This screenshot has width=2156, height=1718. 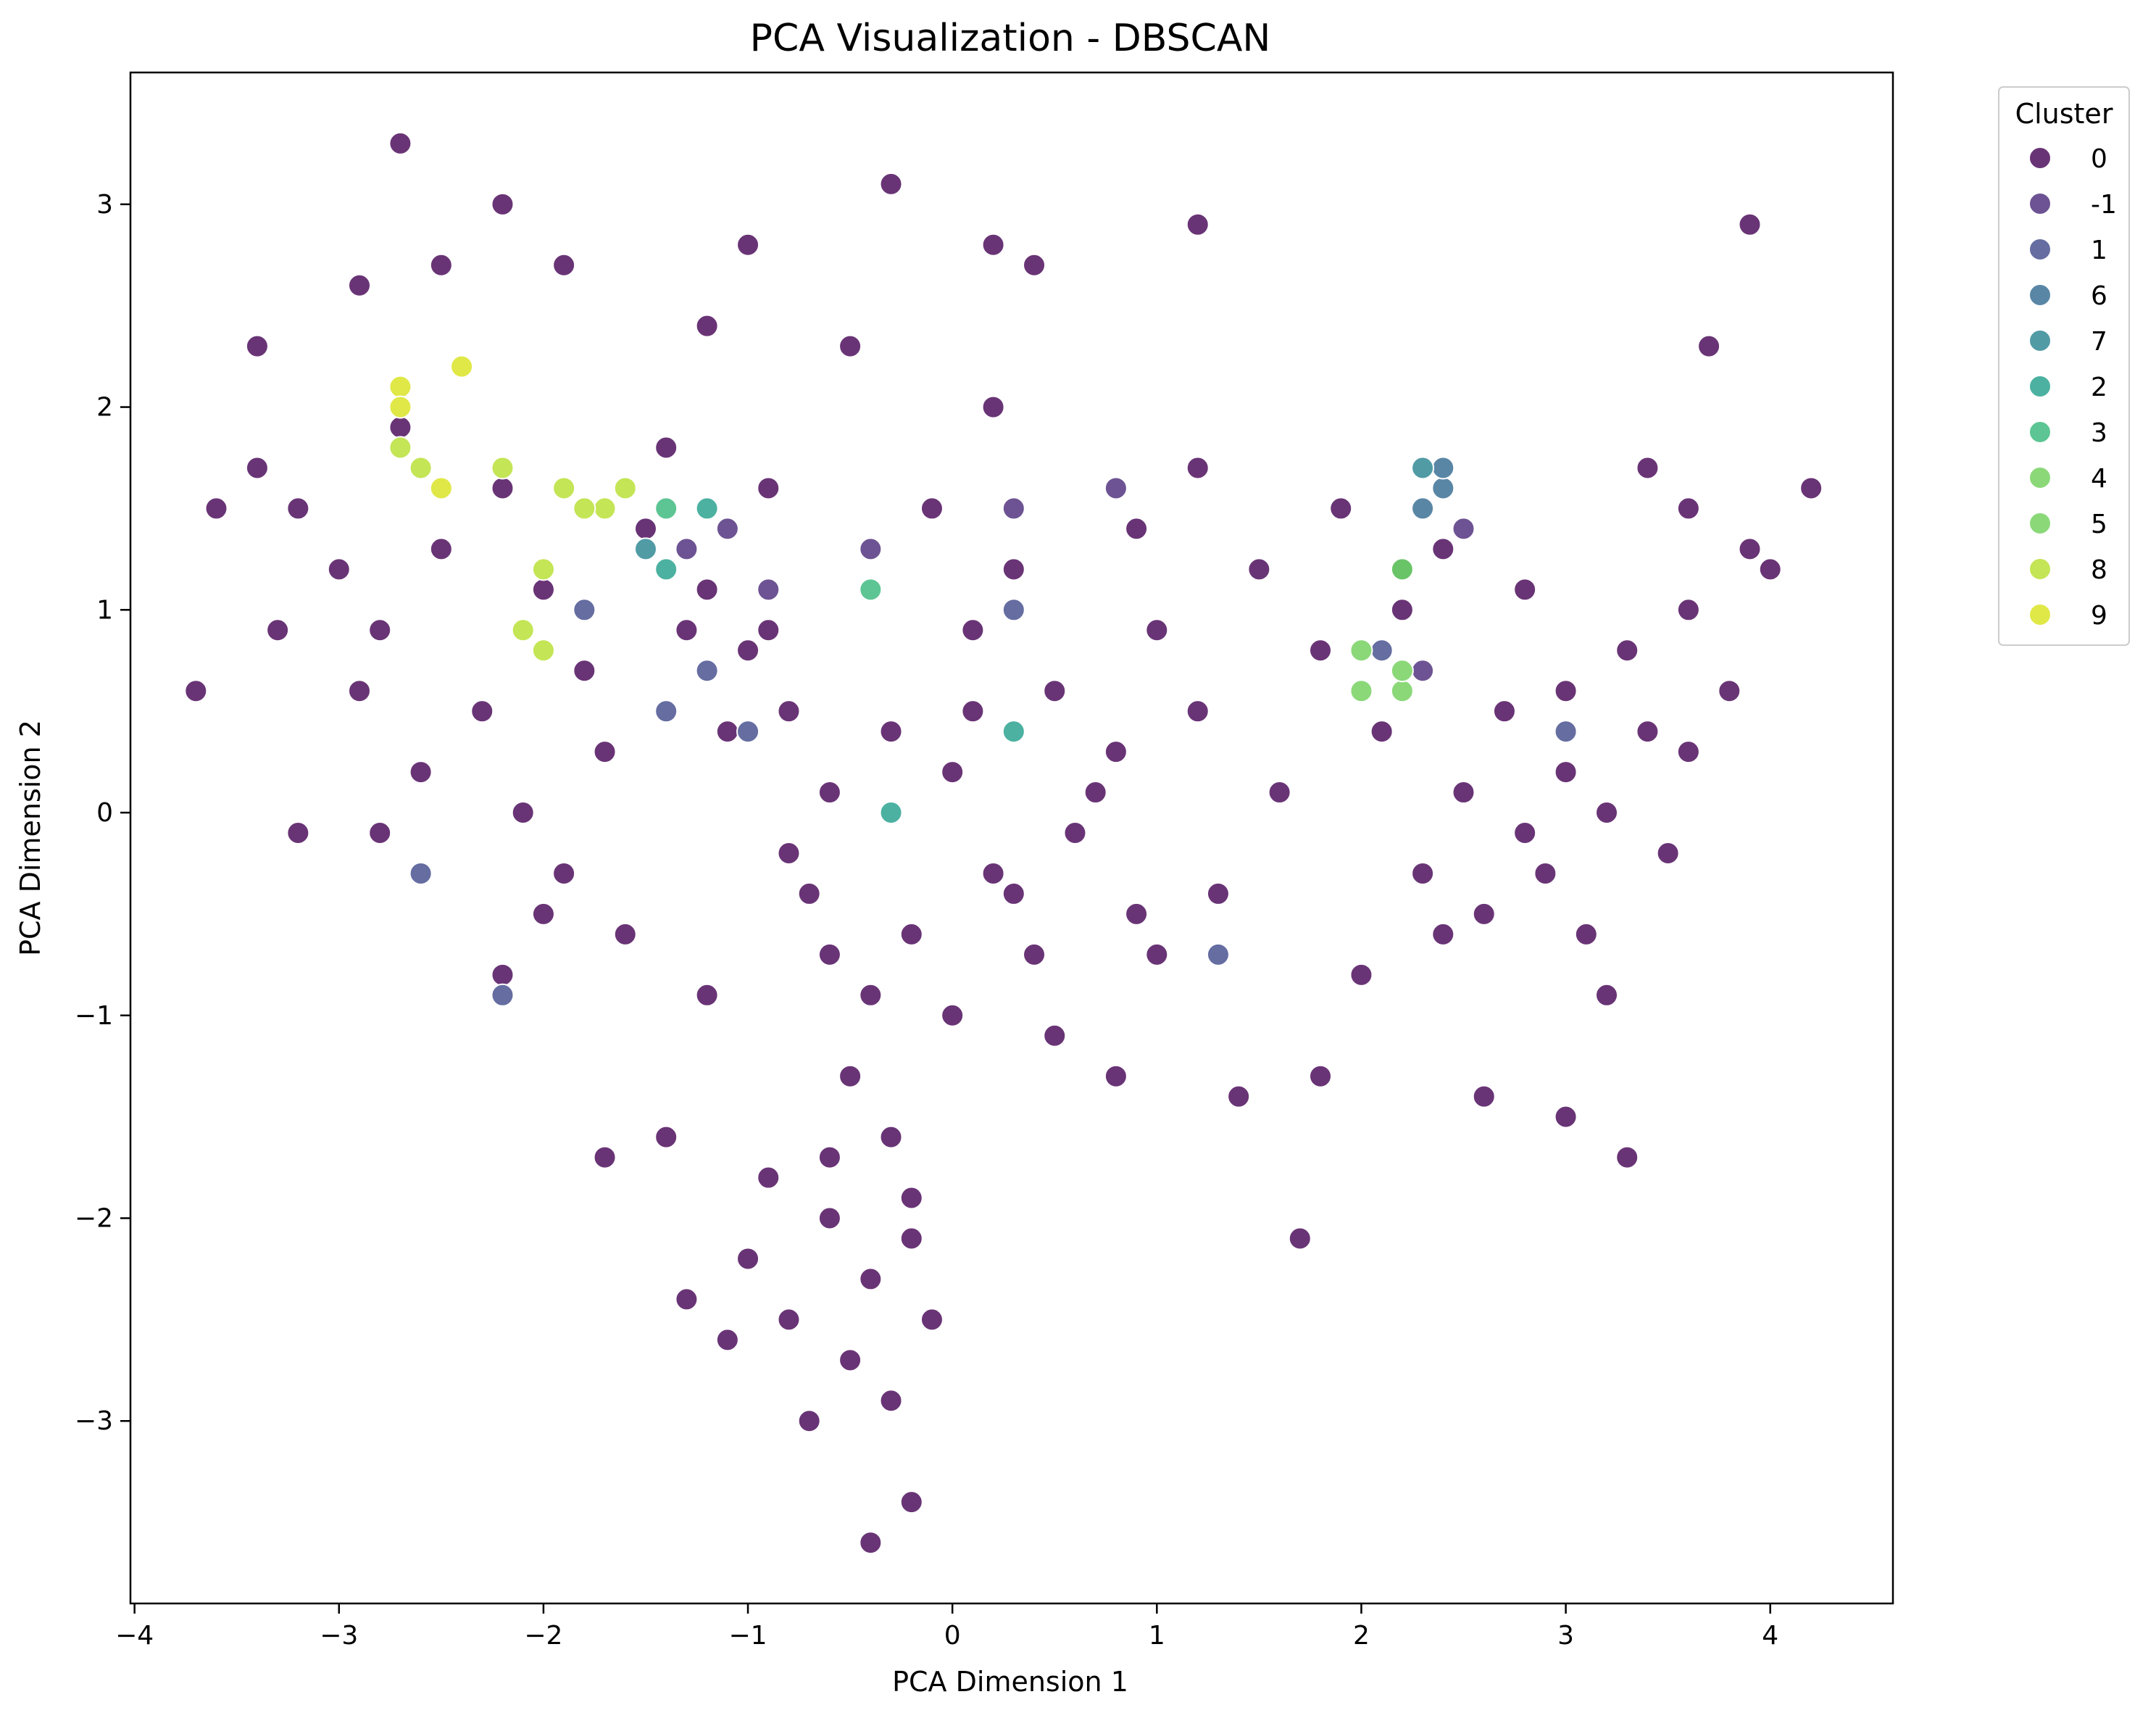 What do you see at coordinates (2099, 296) in the screenshot?
I see `legend-label-3: 6` at bounding box center [2099, 296].